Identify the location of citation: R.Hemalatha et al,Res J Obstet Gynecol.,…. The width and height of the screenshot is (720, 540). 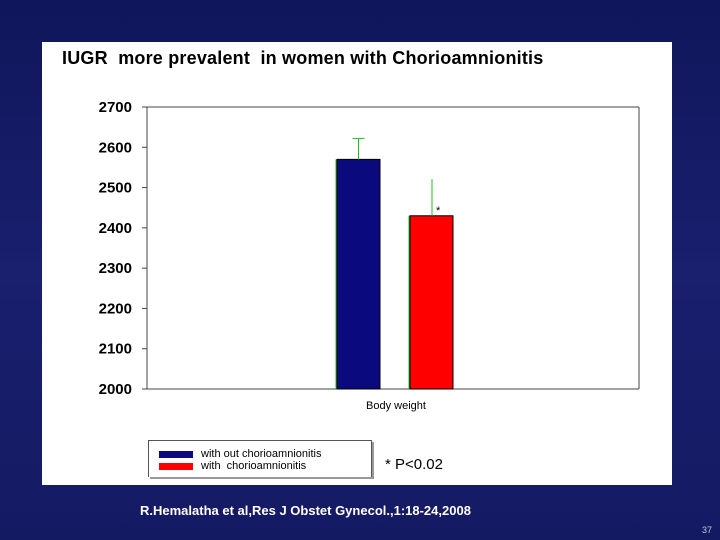
(305, 510).